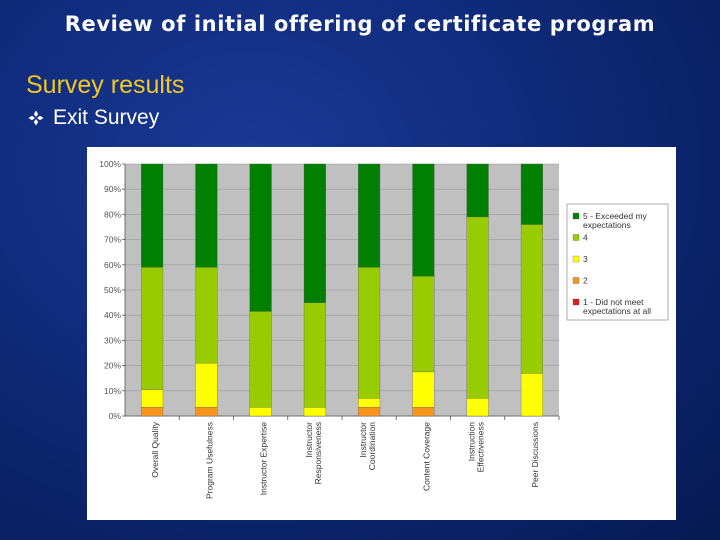 Image resolution: width=720 pixels, height=540 pixels. Describe the element at coordinates (112, 189) in the screenshot. I see `y-tick-label: 90%` at that location.